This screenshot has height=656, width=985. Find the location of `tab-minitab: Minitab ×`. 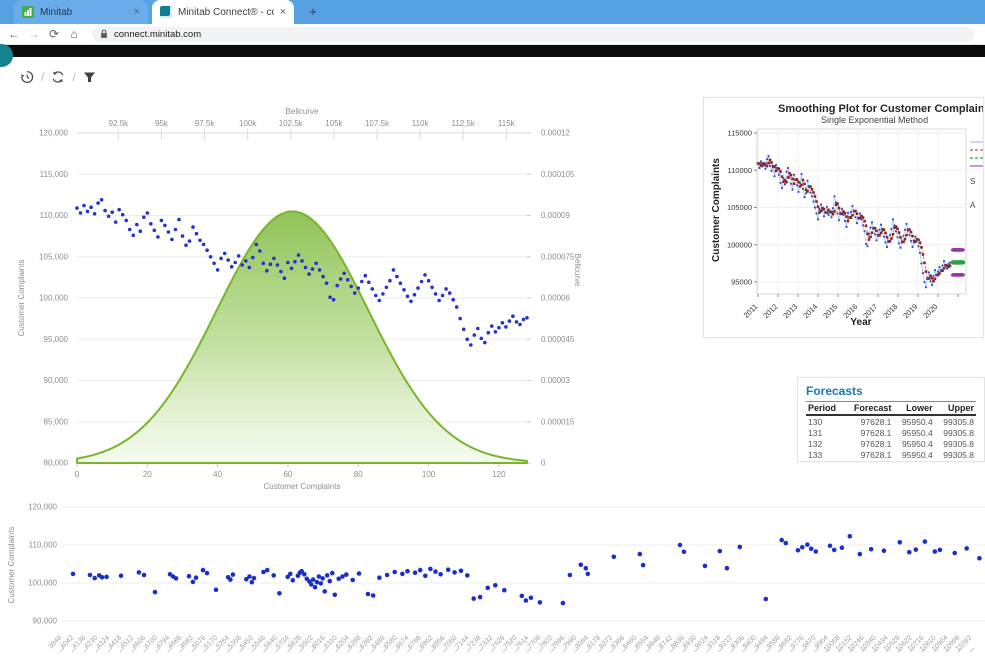

tab-minitab: Minitab × is located at coordinates (81, 12).